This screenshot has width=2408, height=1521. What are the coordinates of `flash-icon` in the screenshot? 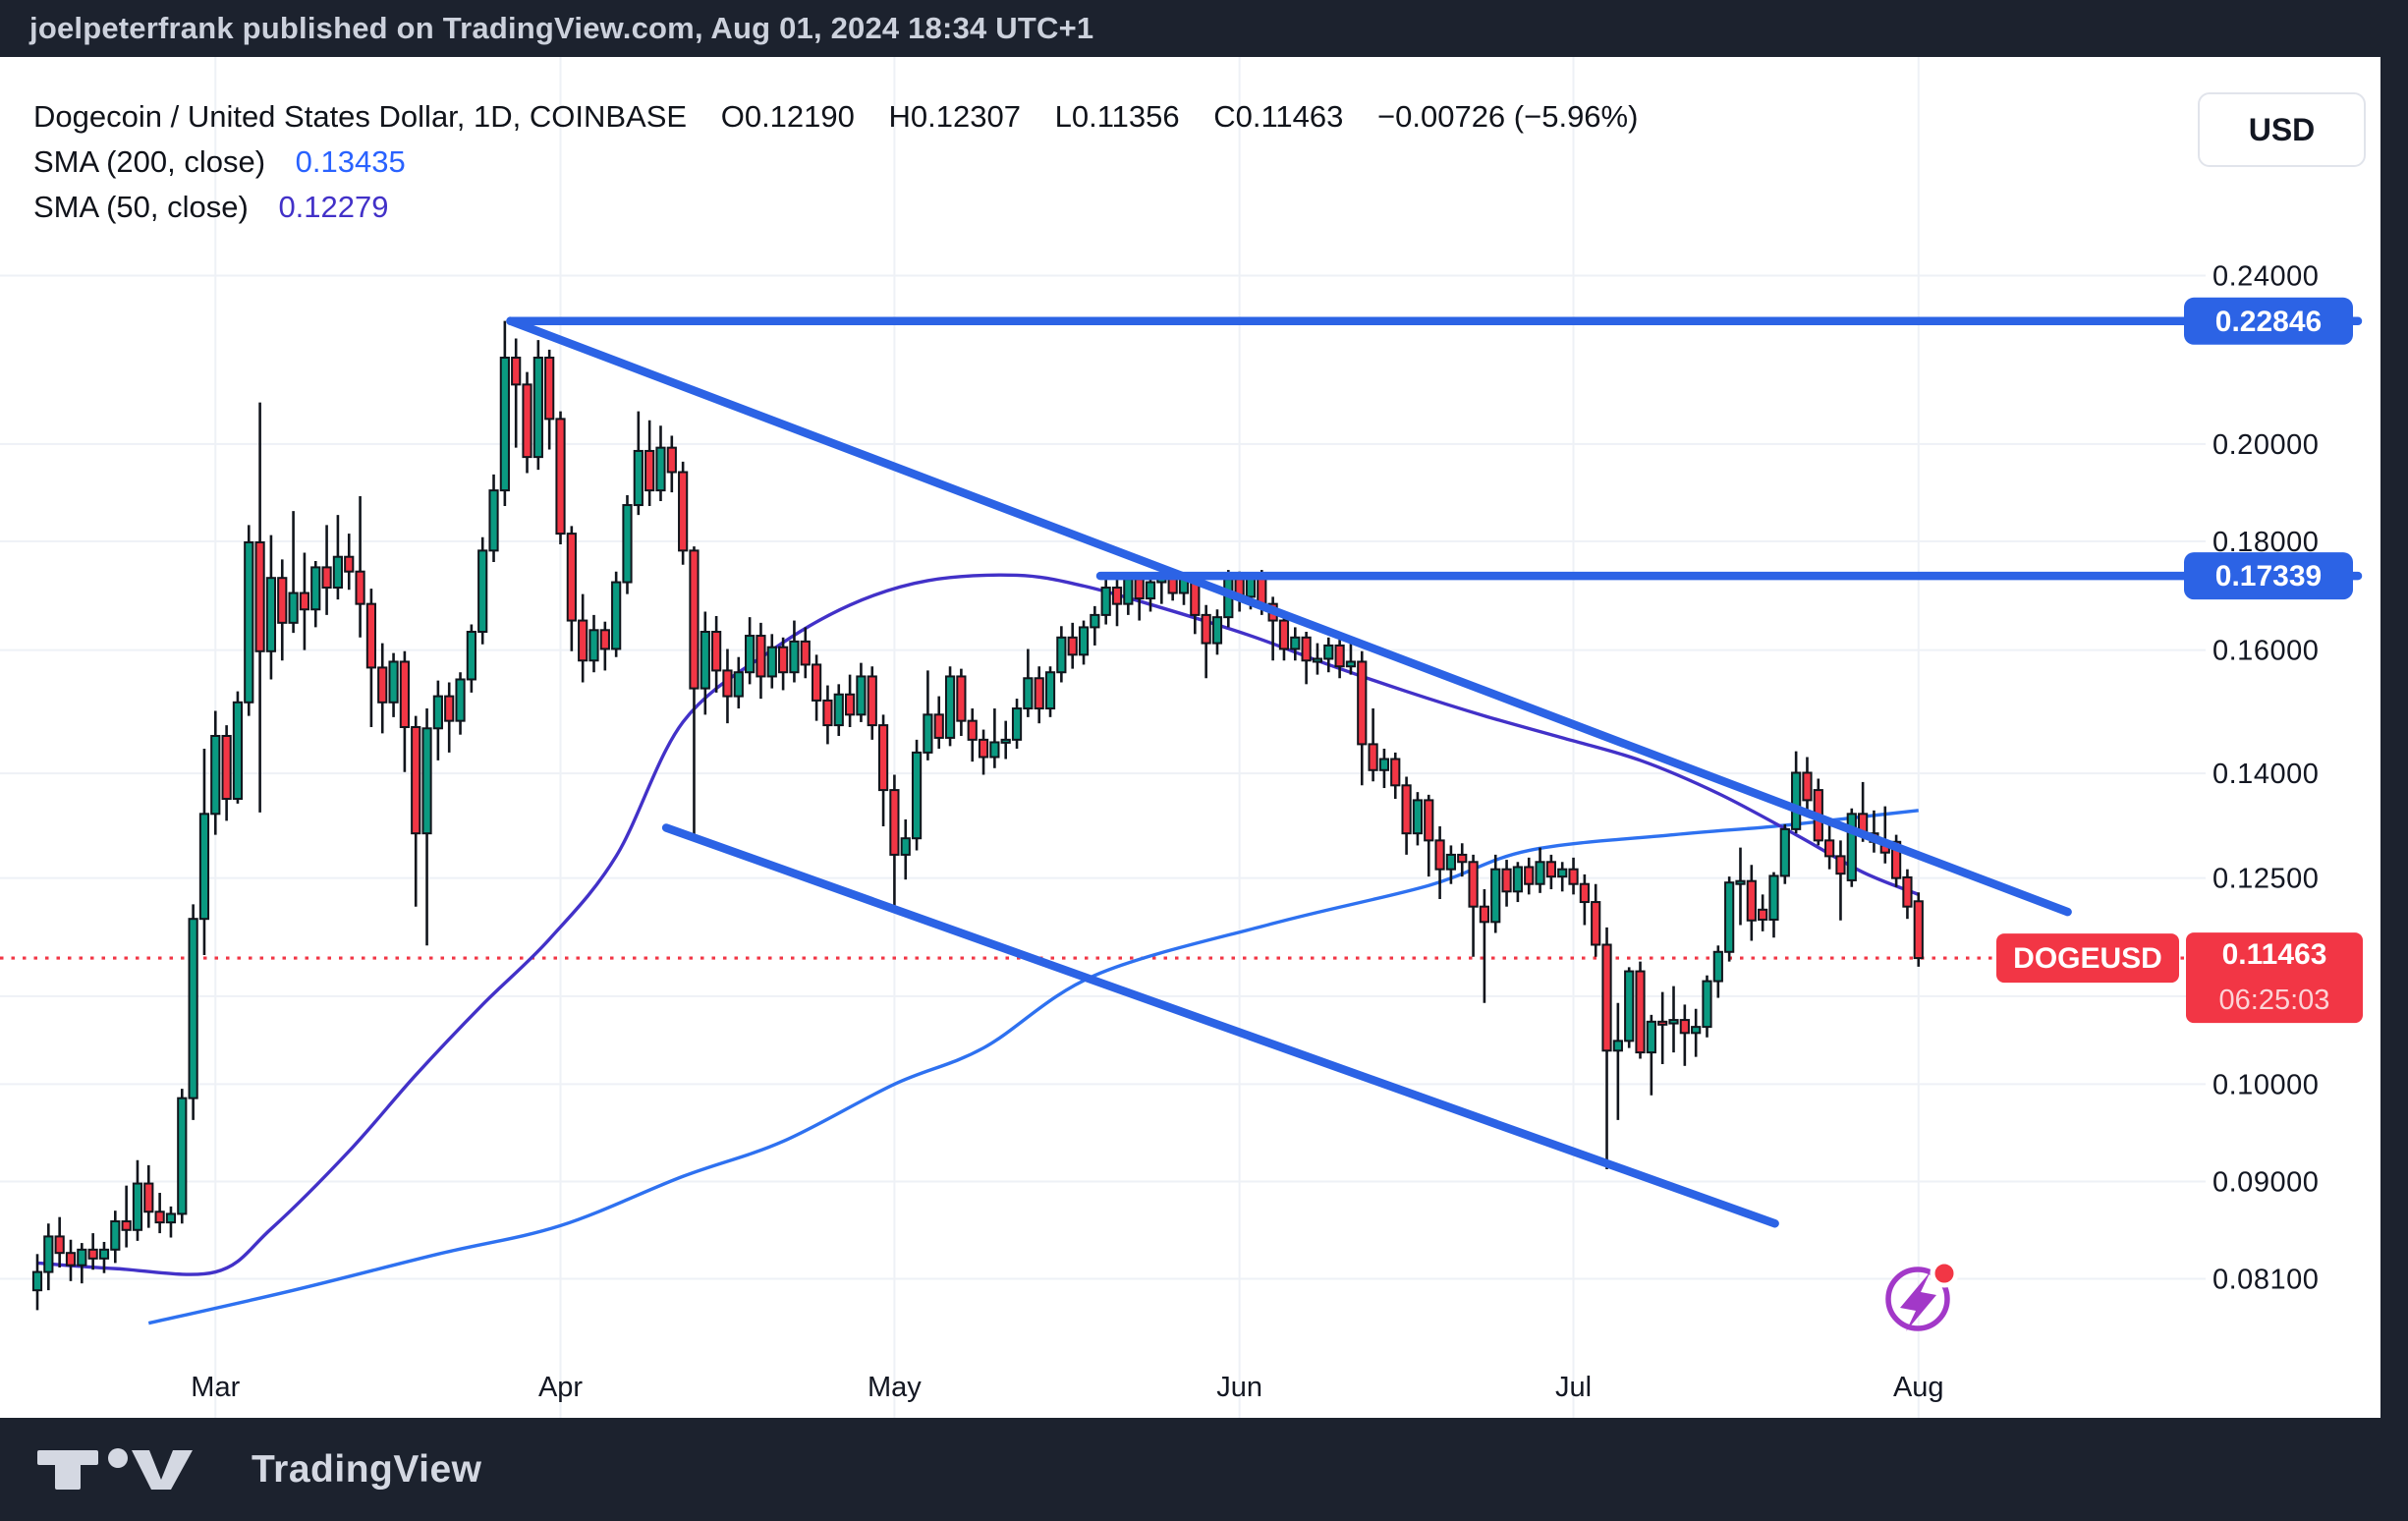 It's located at (1922, 1295).